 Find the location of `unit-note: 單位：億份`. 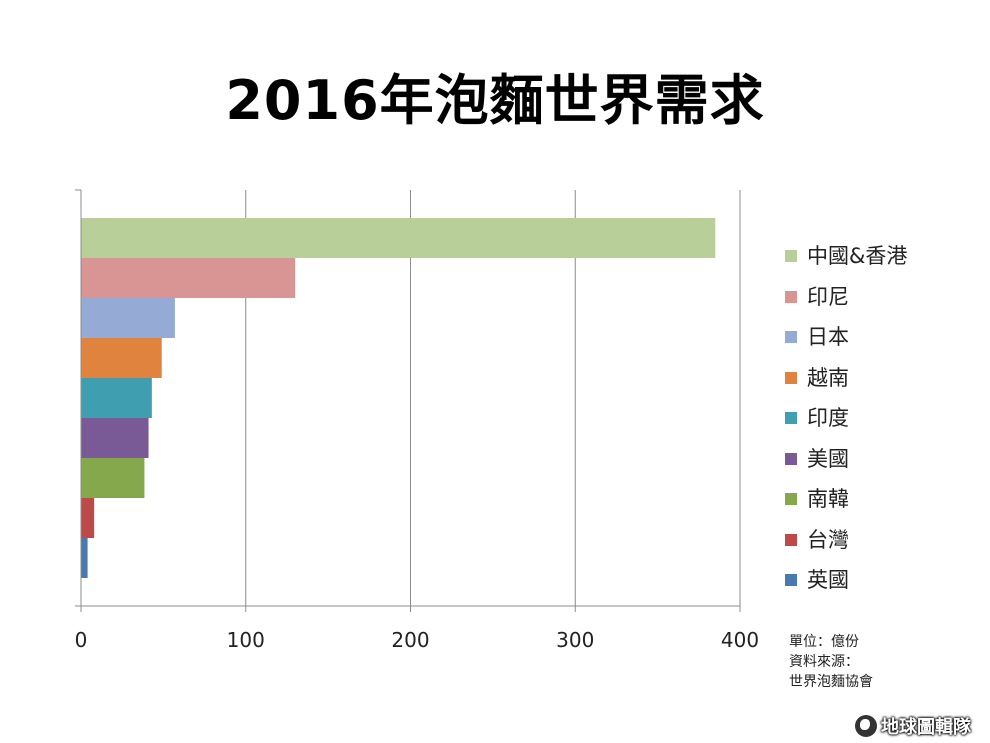

unit-note: 單位：億份 is located at coordinates (824, 642).